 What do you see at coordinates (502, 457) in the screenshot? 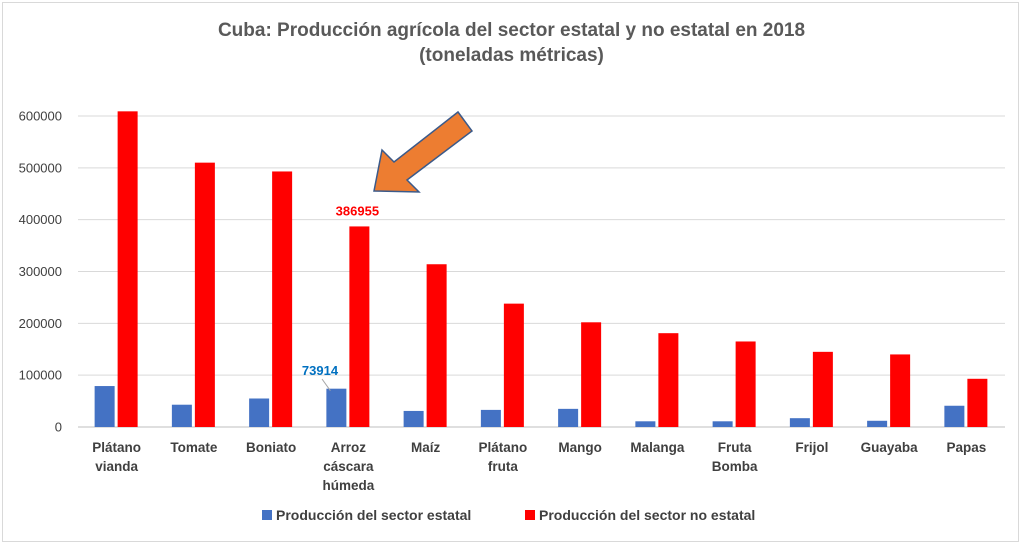
I see `x-tick-label: Plátano fruta` at bounding box center [502, 457].